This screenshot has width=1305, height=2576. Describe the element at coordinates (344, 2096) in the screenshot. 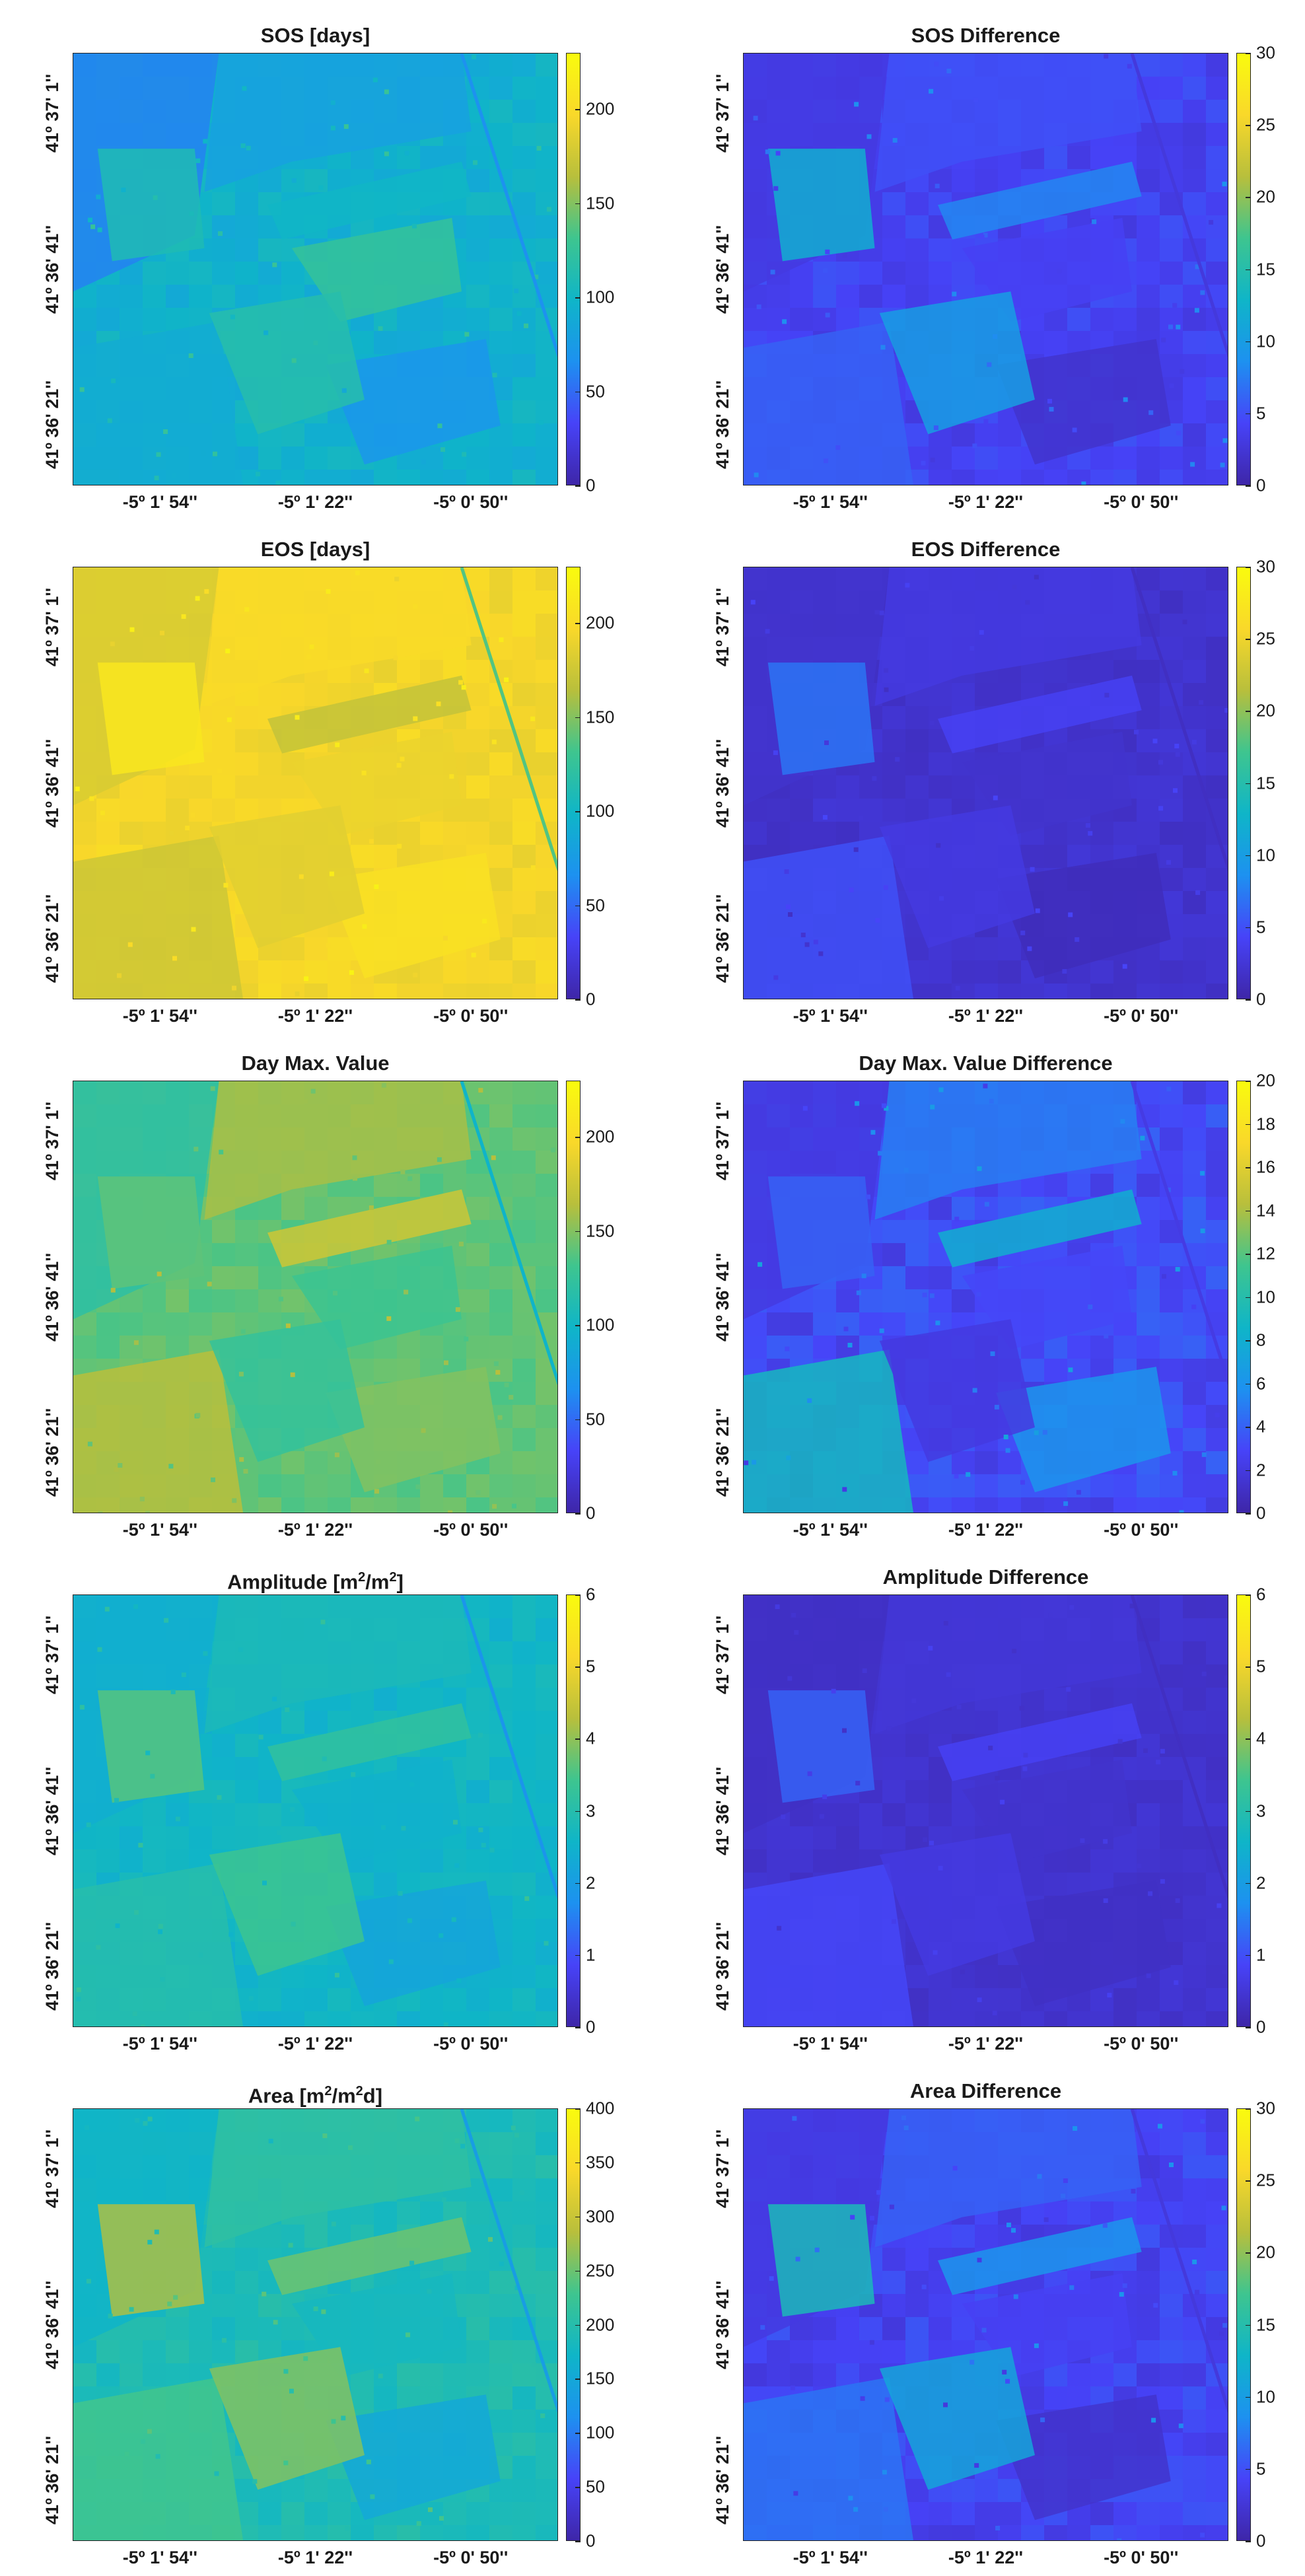

I see `title-unit-text: /m` at that location.